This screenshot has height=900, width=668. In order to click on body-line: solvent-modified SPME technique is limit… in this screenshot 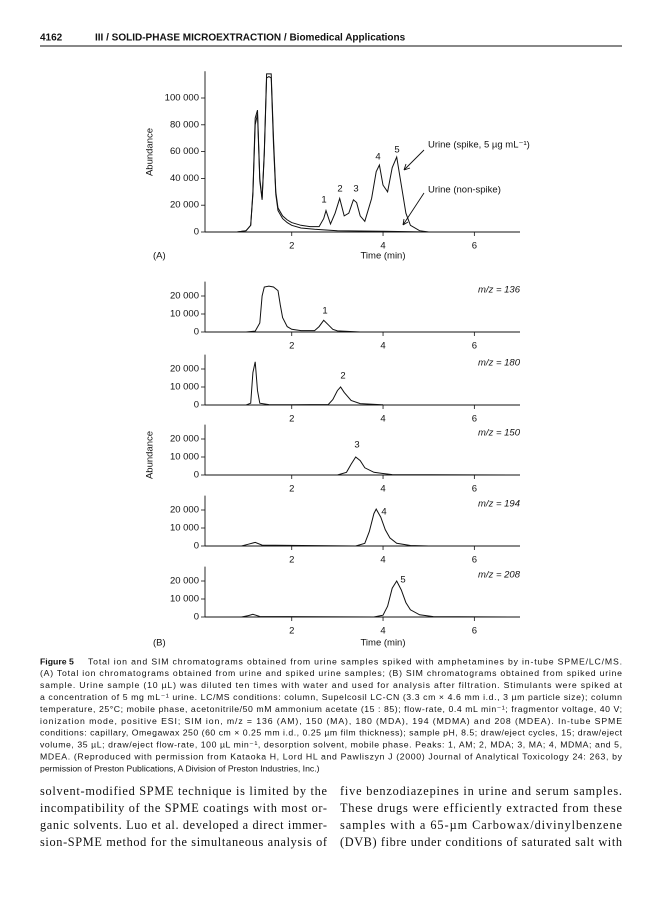, I will do `click(184, 791)`.